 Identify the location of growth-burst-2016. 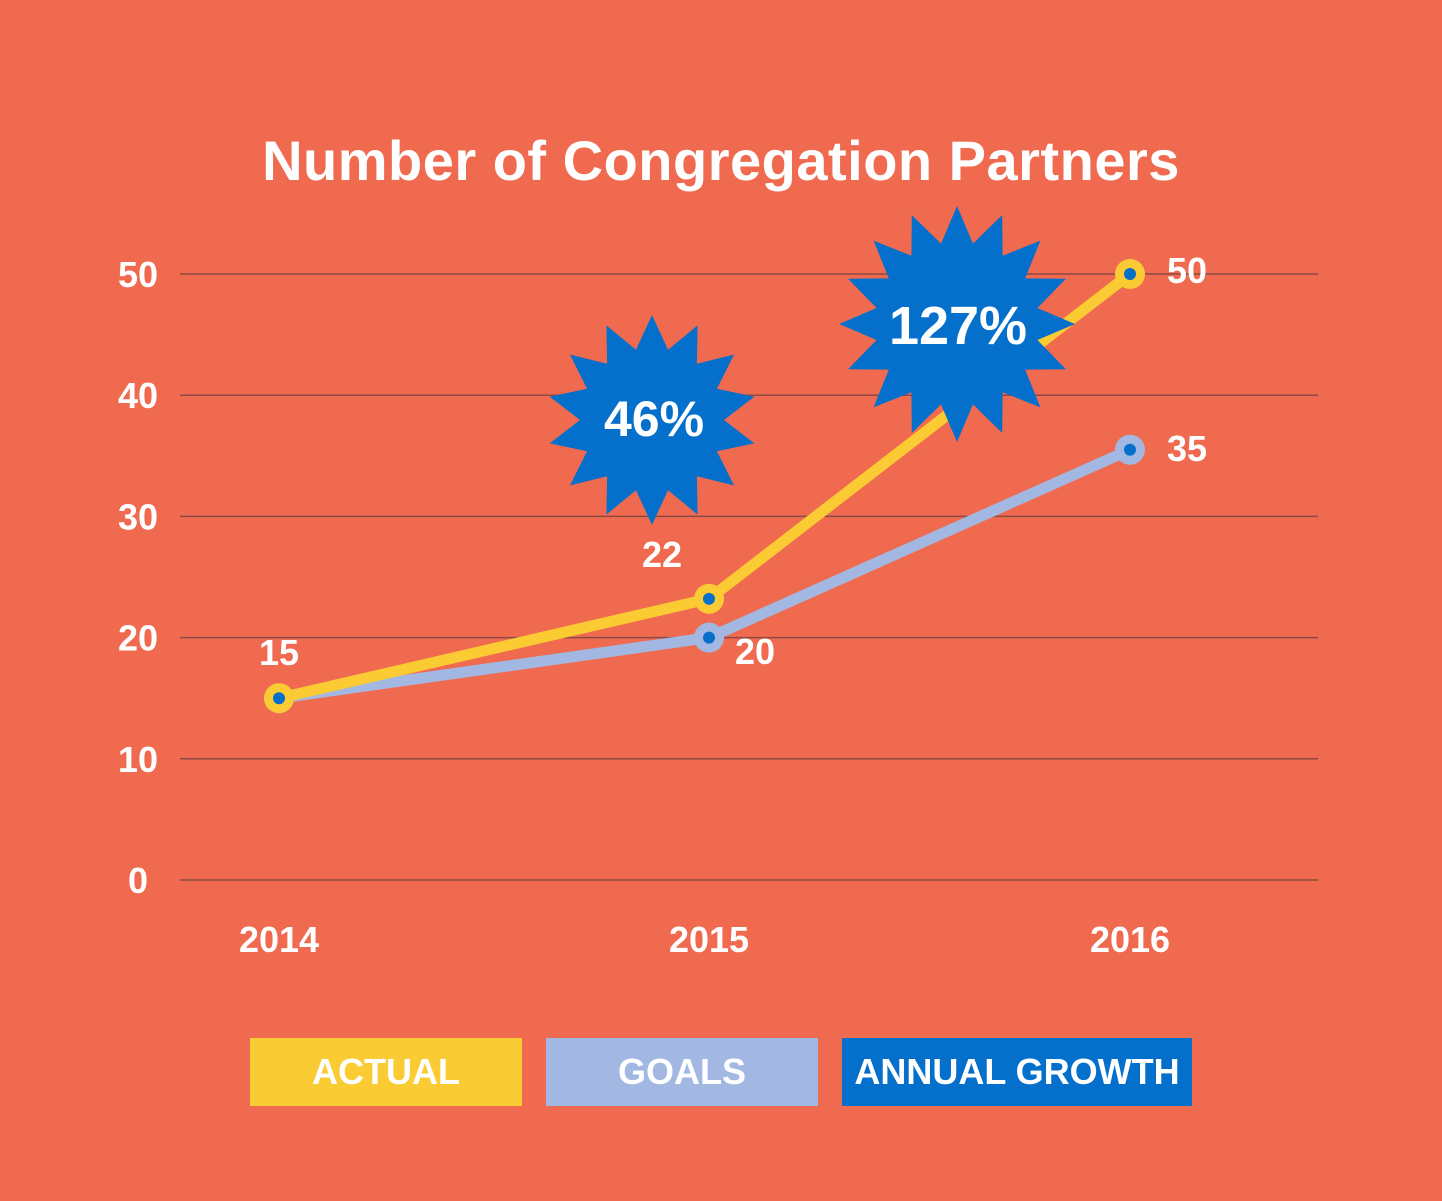
(957, 324).